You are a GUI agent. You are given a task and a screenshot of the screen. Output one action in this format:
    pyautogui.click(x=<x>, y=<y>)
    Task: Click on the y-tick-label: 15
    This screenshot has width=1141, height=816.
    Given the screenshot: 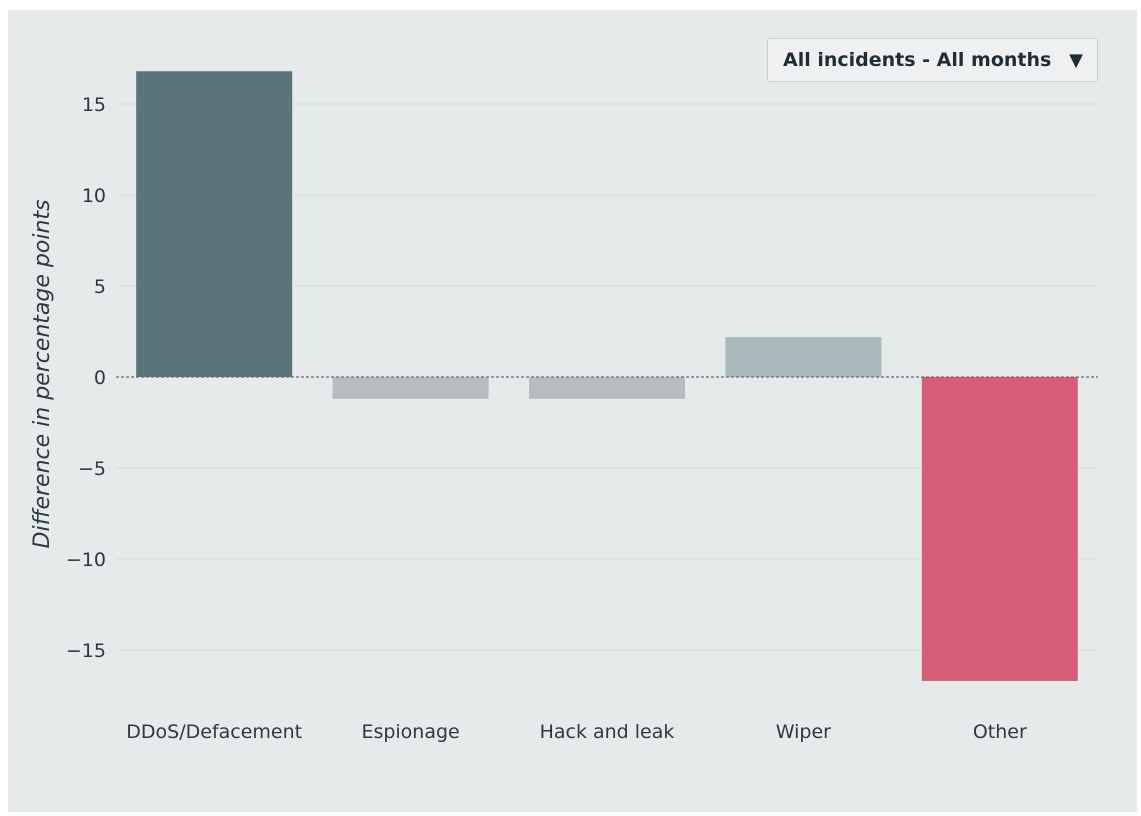 What is the action you would take?
    pyautogui.click(x=94, y=105)
    